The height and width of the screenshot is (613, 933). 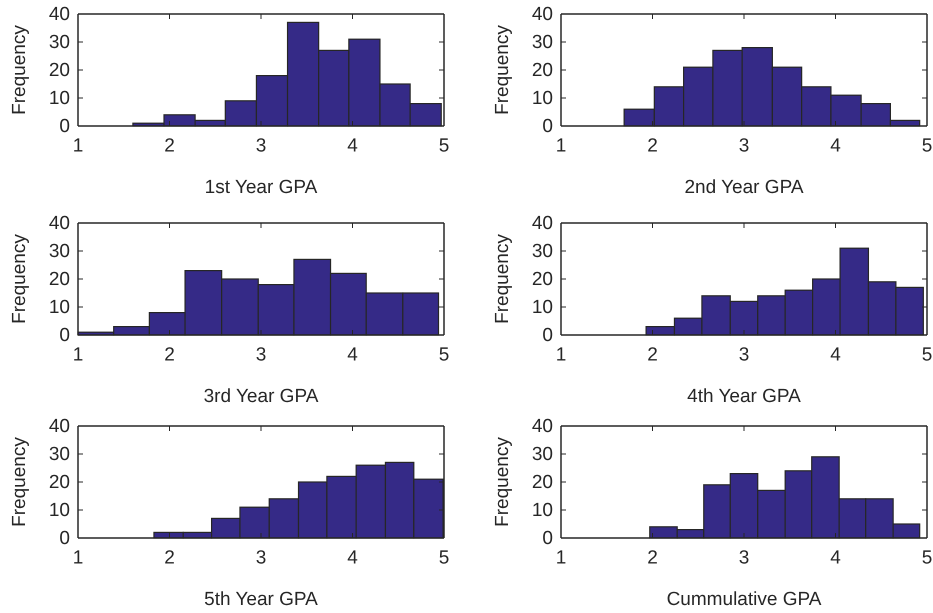 I want to click on x-axis-title: Cummulative GPA, so click(x=744, y=599).